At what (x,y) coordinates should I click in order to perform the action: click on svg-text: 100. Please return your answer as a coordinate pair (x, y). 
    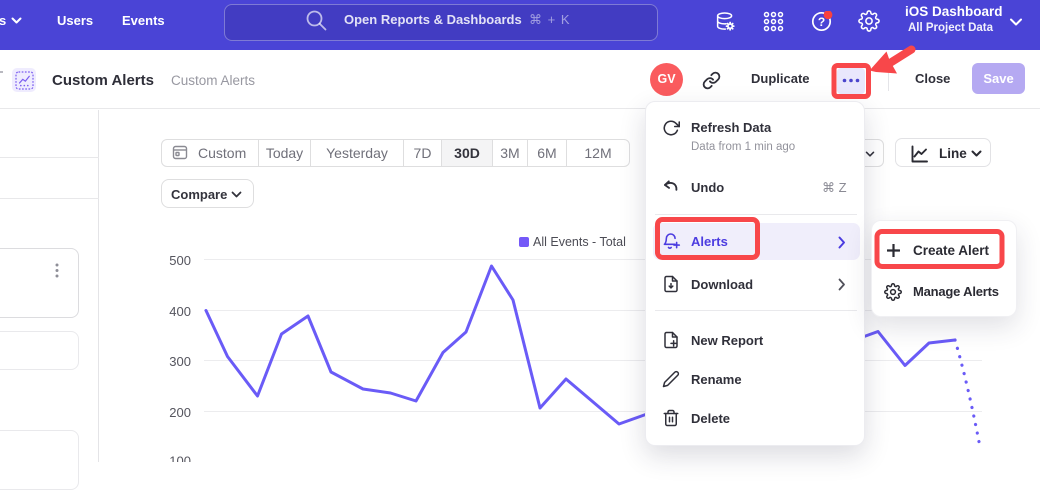
    Looking at the image, I should click on (180, 458).